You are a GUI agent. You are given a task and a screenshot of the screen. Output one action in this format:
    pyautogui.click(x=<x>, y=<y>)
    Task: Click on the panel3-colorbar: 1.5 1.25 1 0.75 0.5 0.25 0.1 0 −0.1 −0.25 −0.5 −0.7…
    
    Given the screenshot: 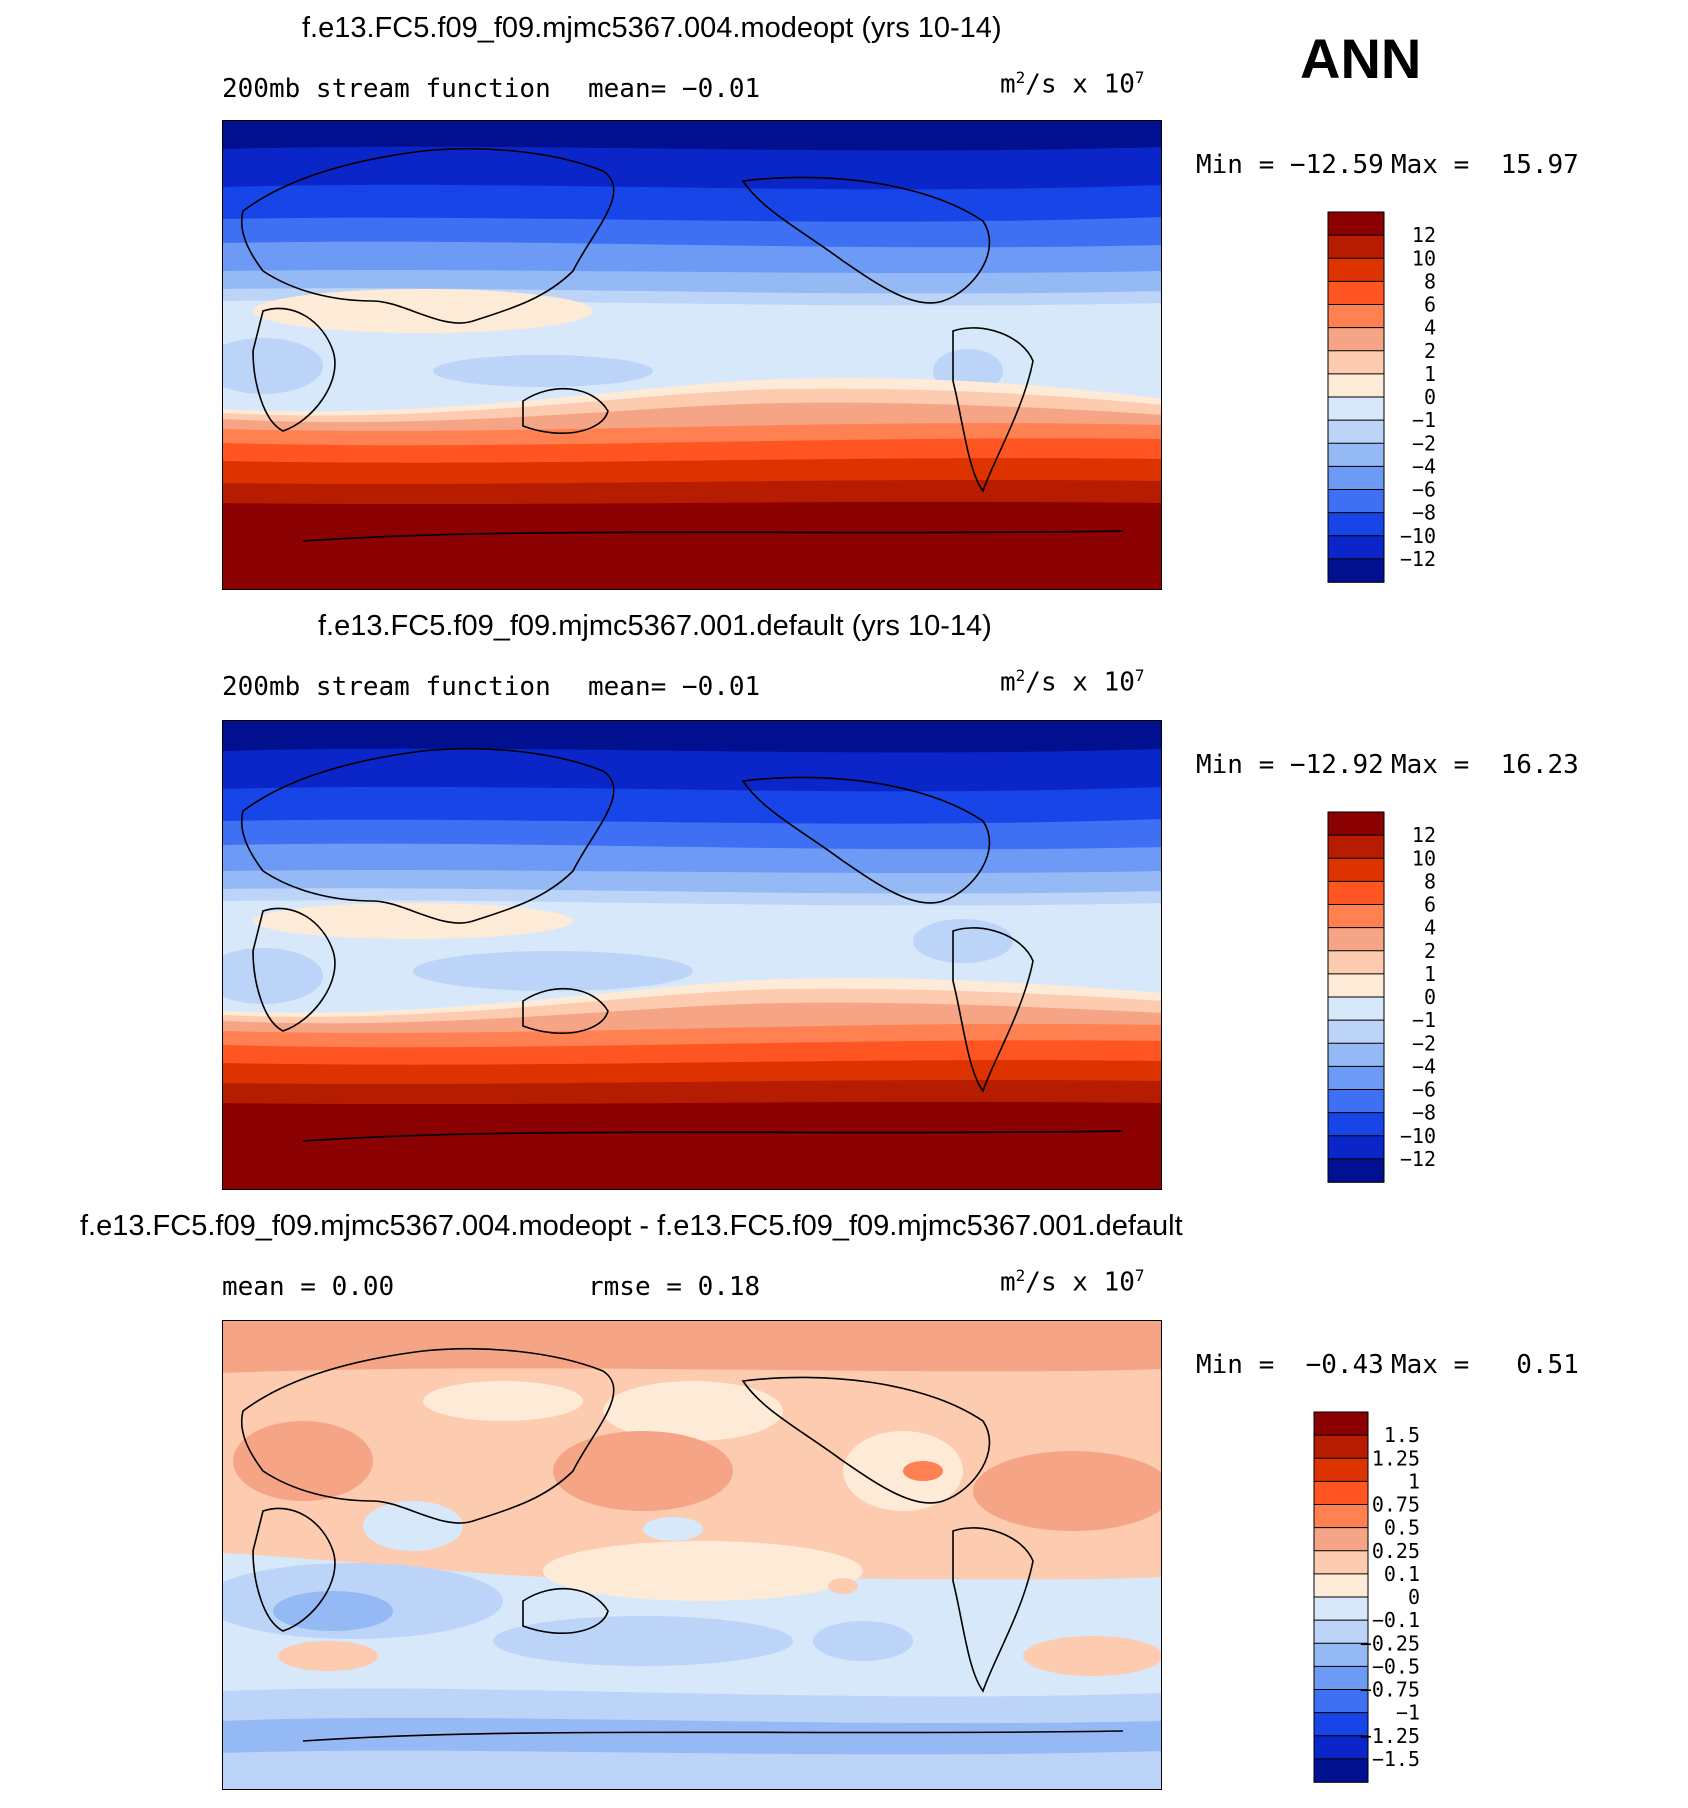 What is the action you would take?
    pyautogui.click(x=1383, y=1597)
    